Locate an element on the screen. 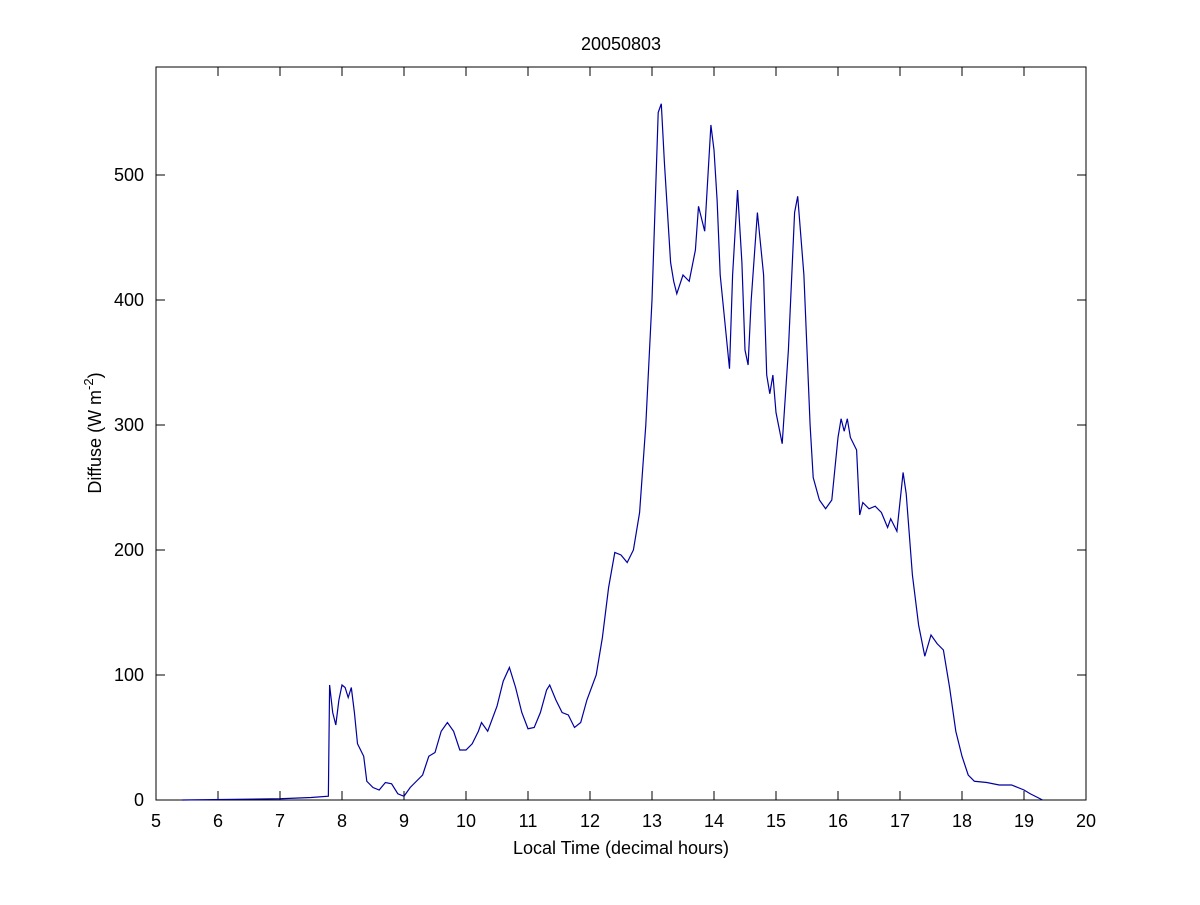 Image resolution: width=1200 pixels, height=905 pixels. y-tick-label: 100 is located at coordinates (129, 675).